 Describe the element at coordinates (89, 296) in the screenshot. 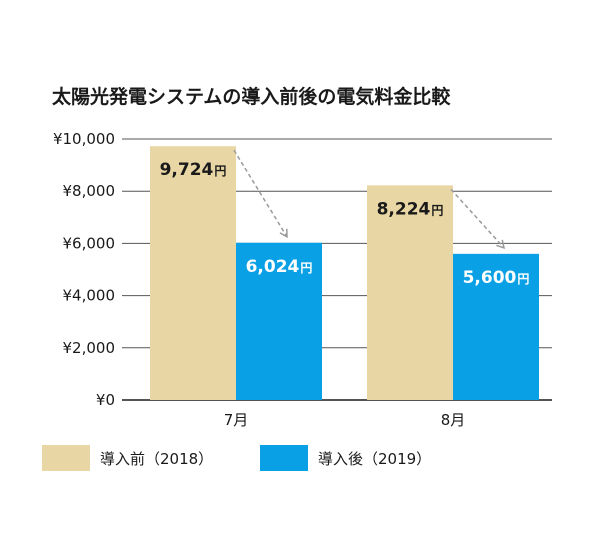

I see `y-tick-label: ¥4,000` at that location.